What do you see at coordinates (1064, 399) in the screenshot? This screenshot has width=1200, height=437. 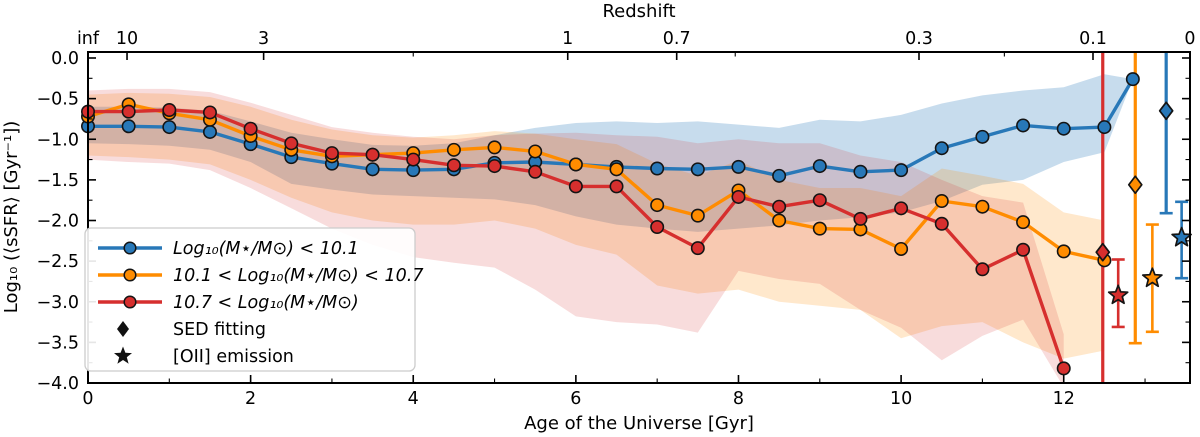 I see `x-tick-label: 12` at bounding box center [1064, 399].